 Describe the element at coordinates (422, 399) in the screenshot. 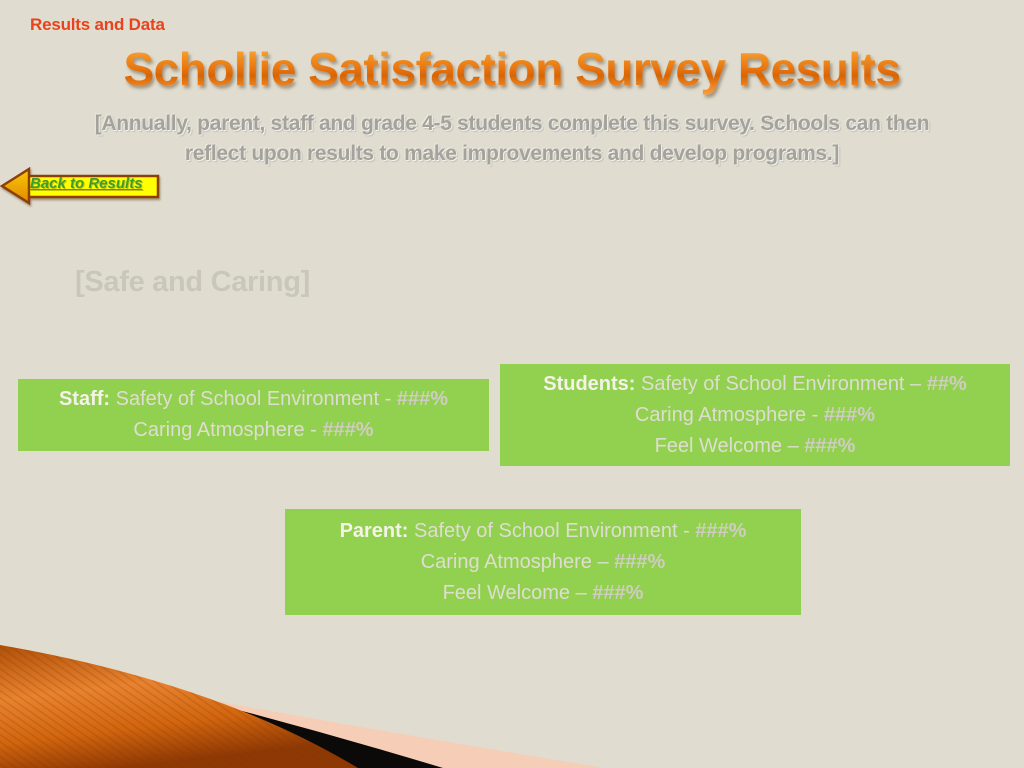

I see `staff-safety-value: ###%` at that location.